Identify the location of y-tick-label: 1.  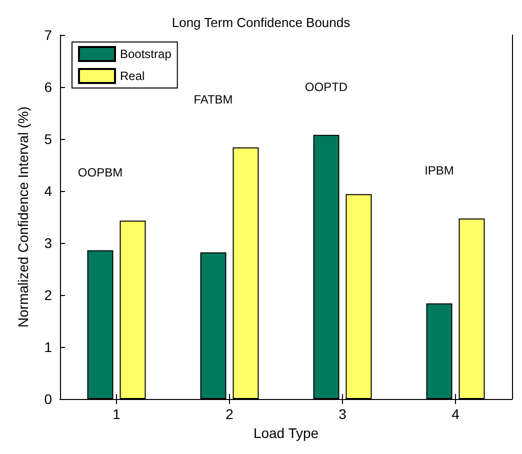
(48, 347).